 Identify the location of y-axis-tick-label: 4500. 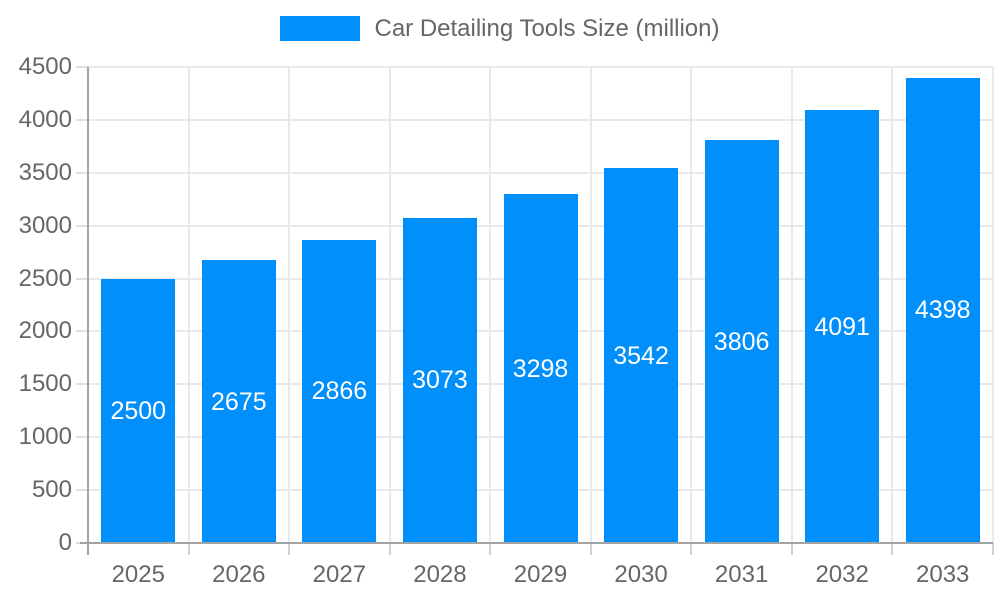
(45, 66).